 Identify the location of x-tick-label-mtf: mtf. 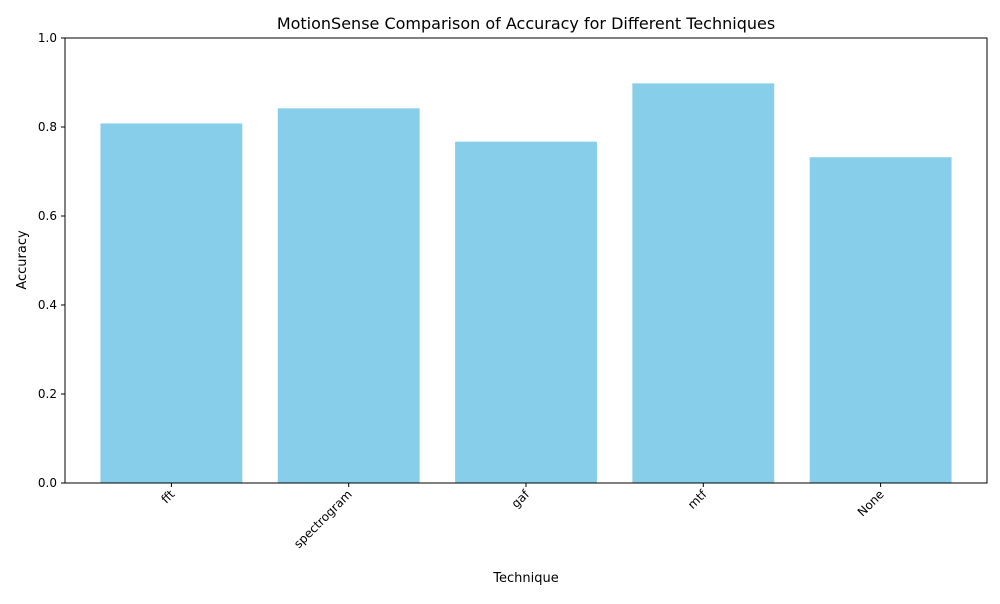
(697, 499).